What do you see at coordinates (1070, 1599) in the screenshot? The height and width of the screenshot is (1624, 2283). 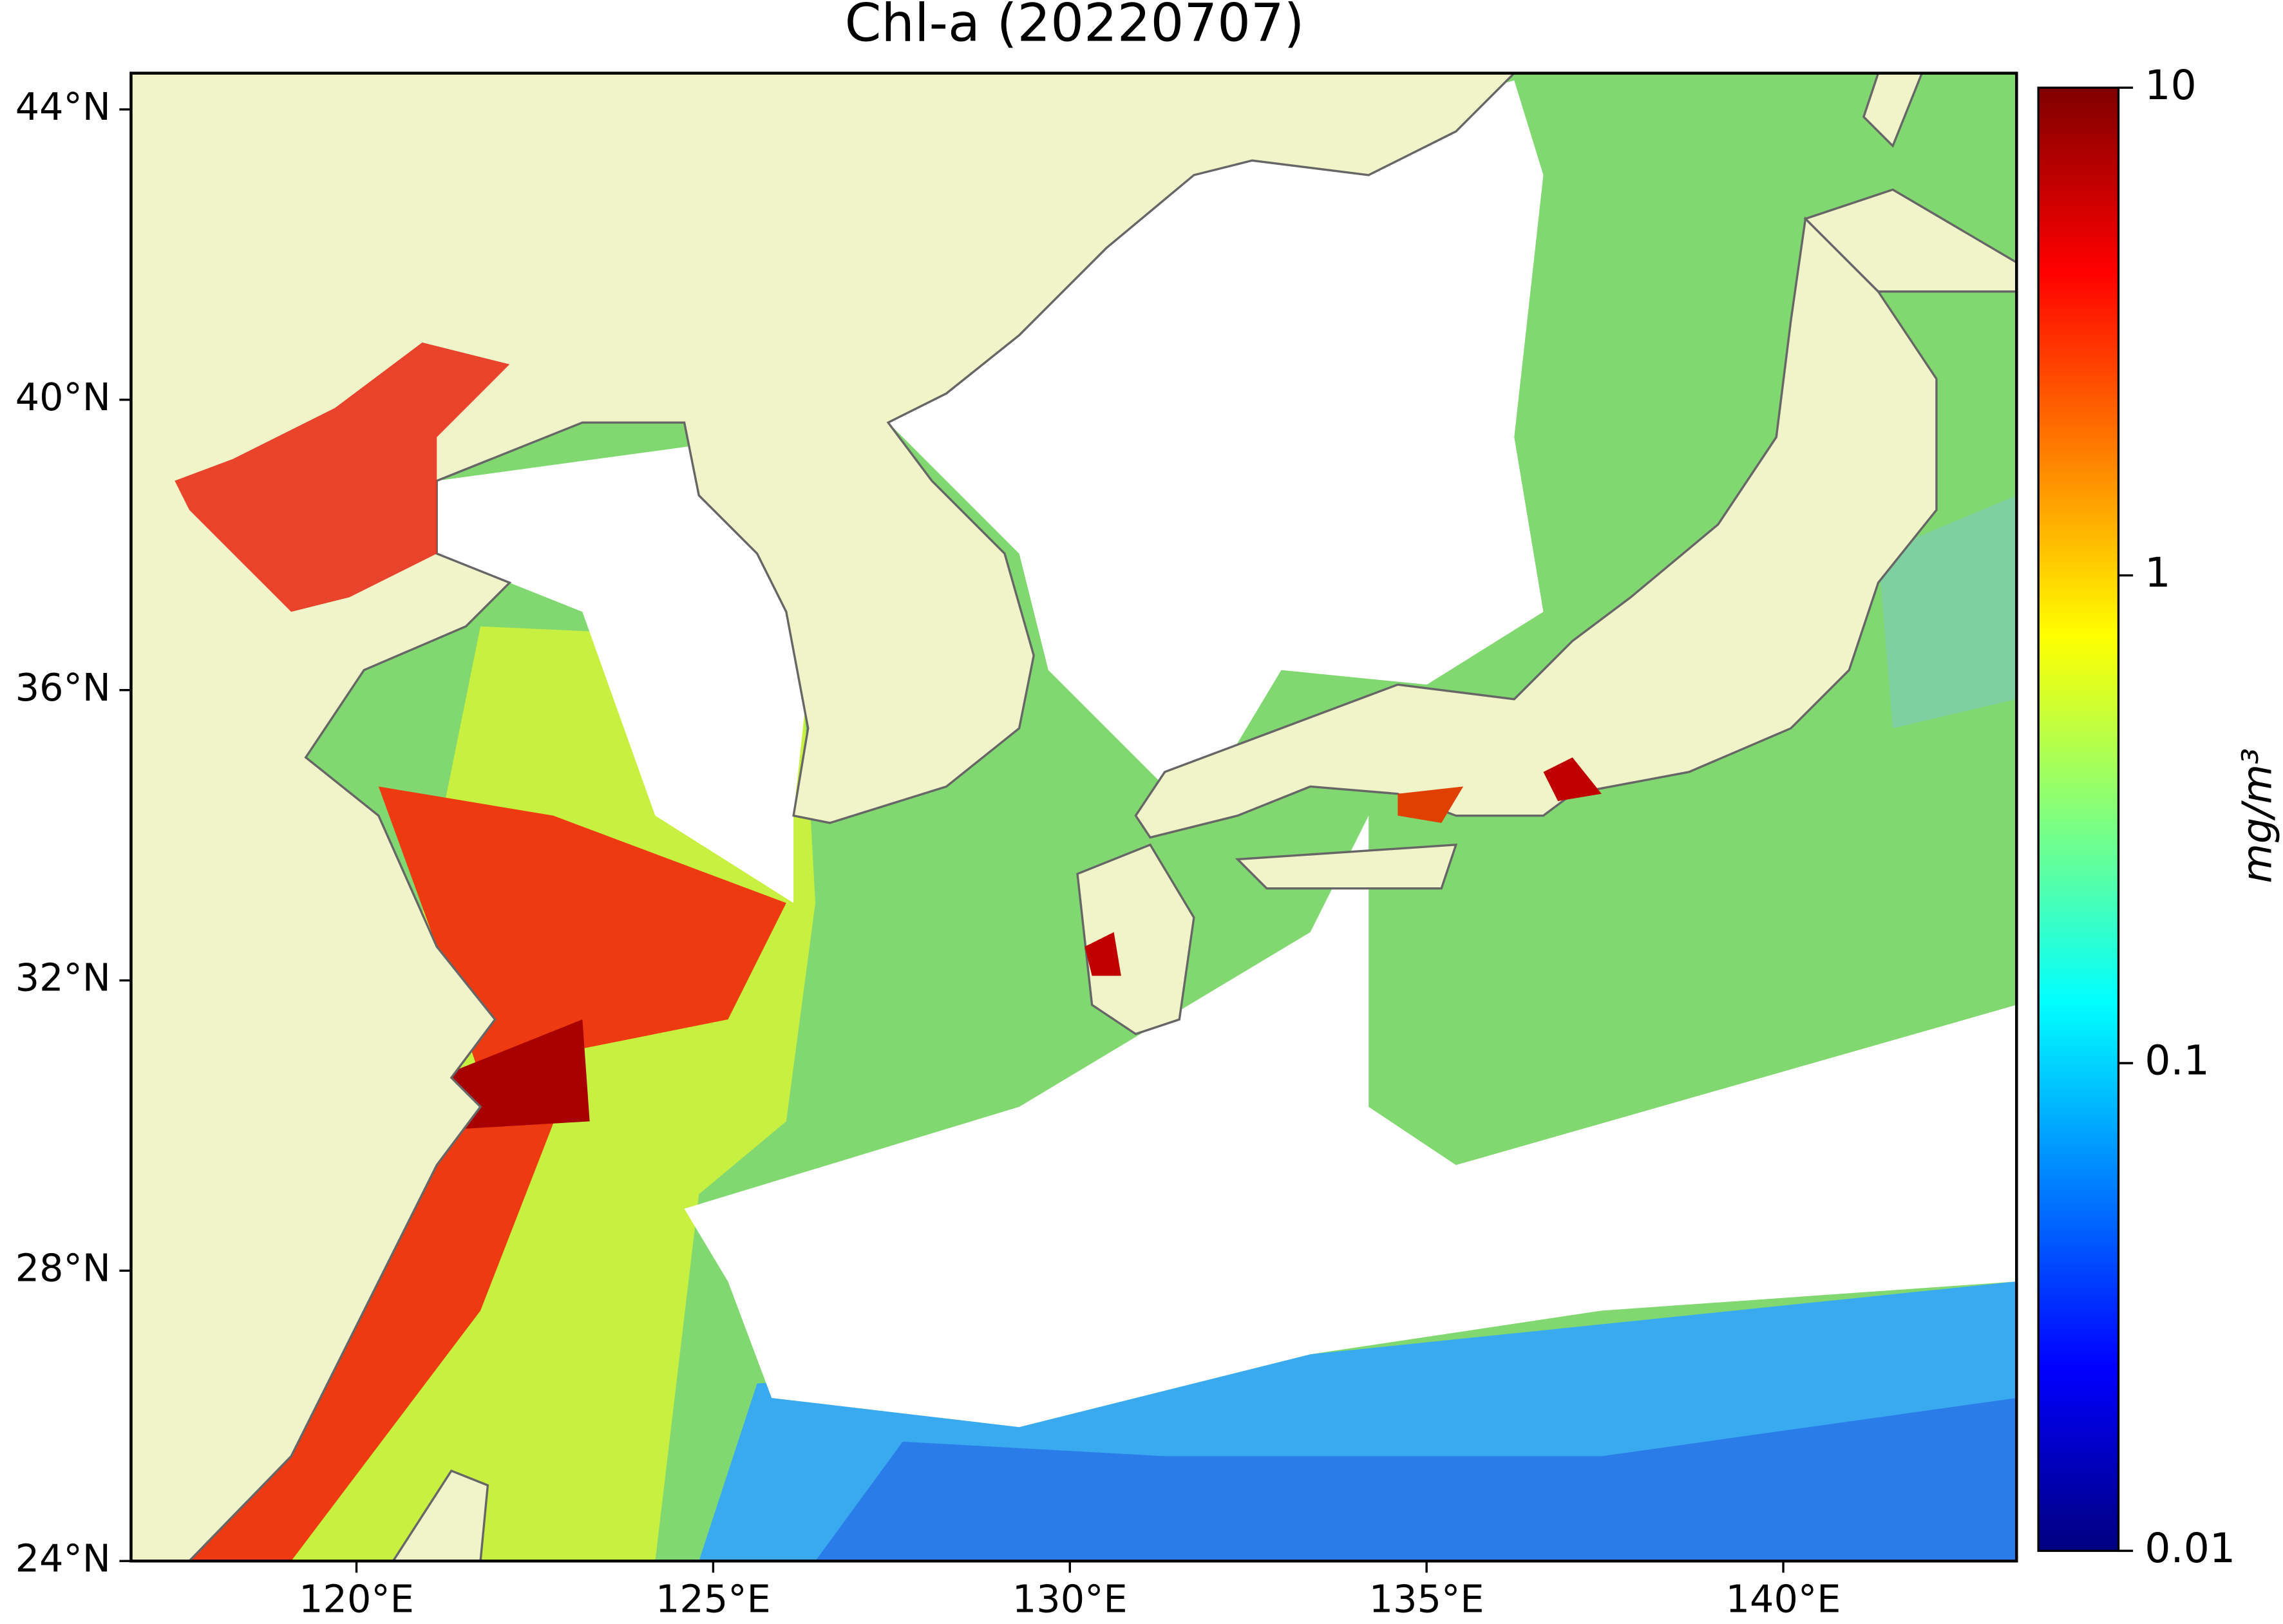 I see `x-tick-label: 130°E` at bounding box center [1070, 1599].